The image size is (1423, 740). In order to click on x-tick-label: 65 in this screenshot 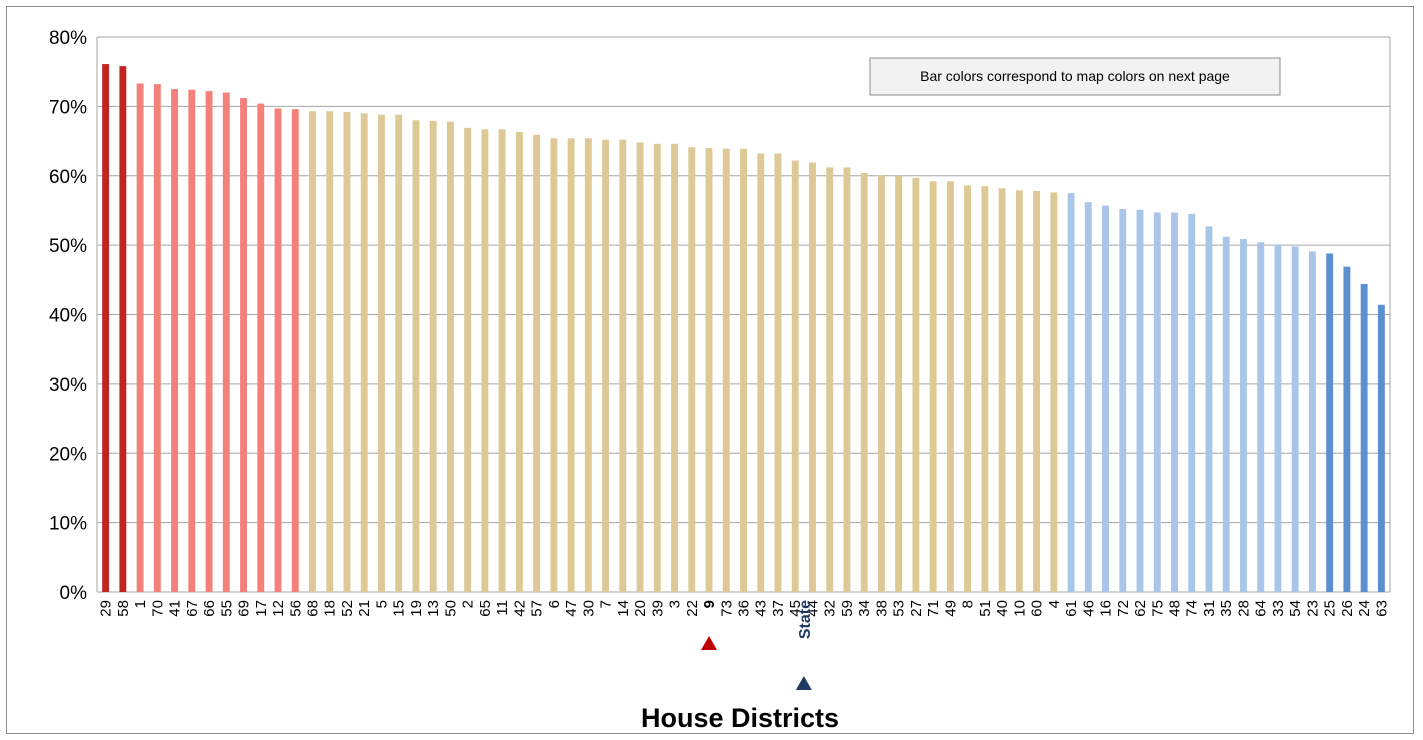, I will do `click(485, 608)`.